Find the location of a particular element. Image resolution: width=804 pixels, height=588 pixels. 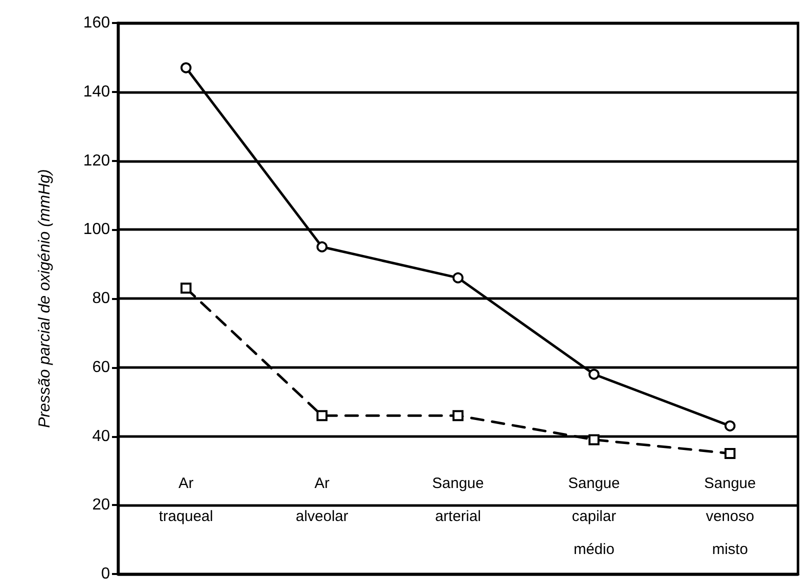

y-tick-label: 60 is located at coordinates (101, 367).